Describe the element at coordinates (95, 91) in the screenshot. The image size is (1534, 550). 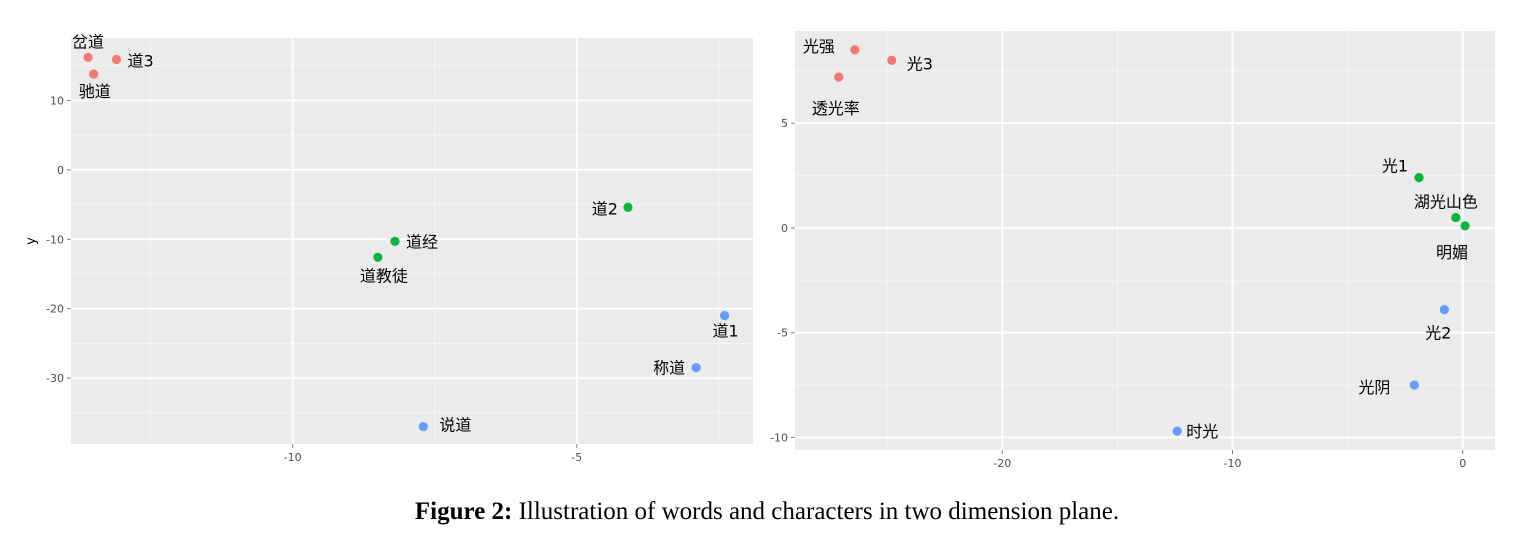
I see `left-point-label-0-2: 驰道` at that location.